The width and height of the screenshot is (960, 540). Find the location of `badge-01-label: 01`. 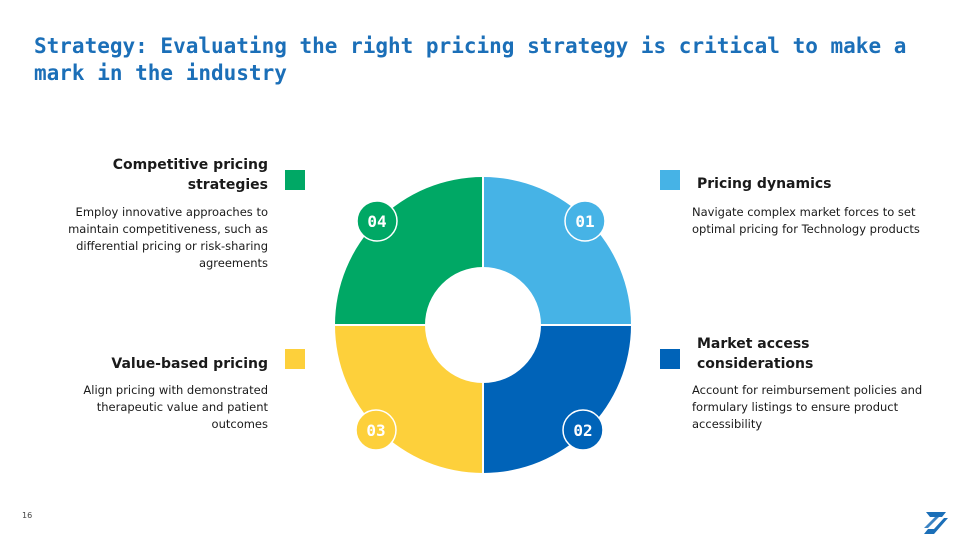

badge-01-label: 01 is located at coordinates (584, 221).